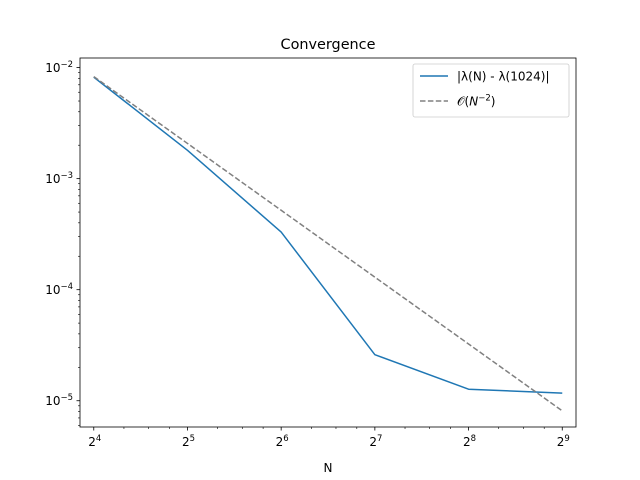 This screenshot has height=480, width=640. What do you see at coordinates (59, 178) in the screenshot?
I see `y-tick-label: 10−3` at bounding box center [59, 178].